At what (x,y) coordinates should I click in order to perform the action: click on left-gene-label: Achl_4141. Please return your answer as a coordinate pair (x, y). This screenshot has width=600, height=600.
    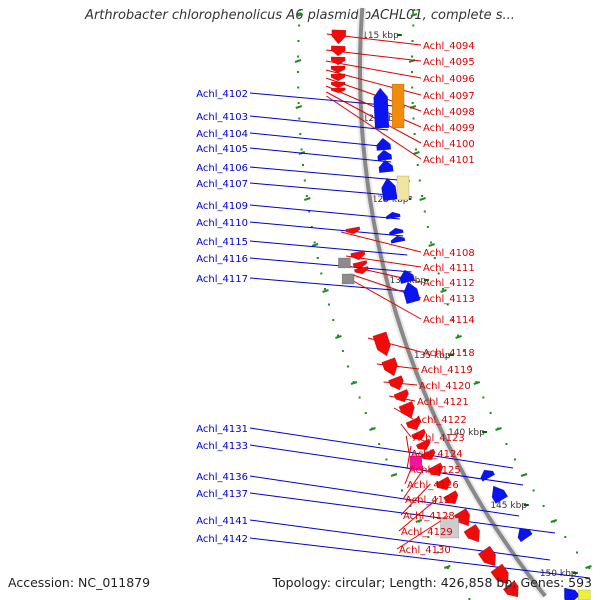
    Looking at the image, I should click on (222, 521).